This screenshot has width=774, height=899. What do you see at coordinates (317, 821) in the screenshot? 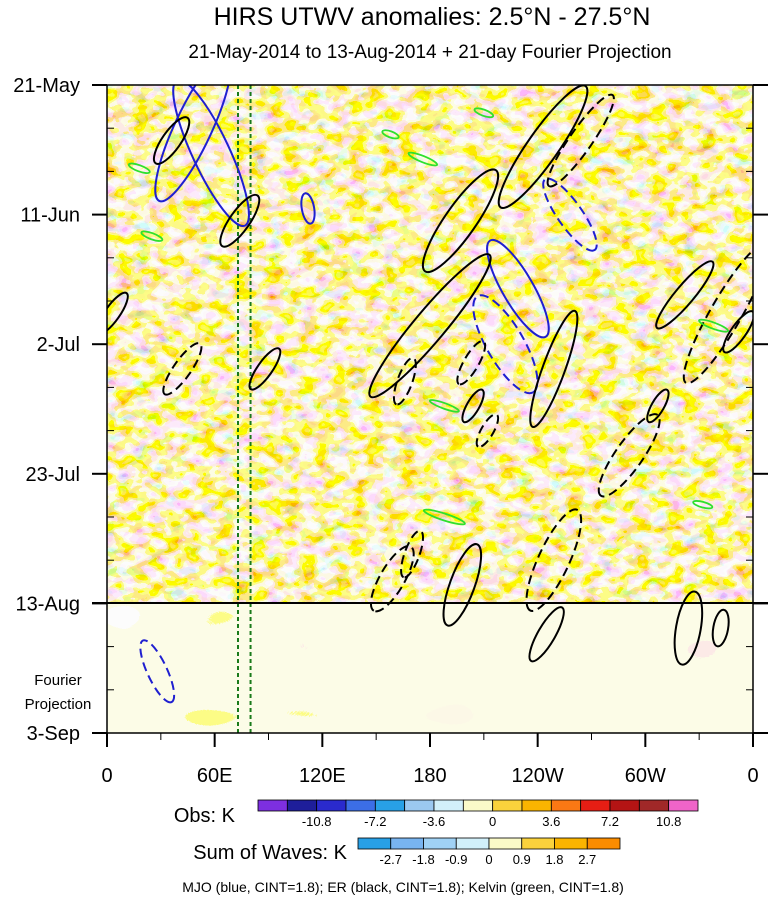
I see `obs-colorbar-tick: -10.8` at bounding box center [317, 821].